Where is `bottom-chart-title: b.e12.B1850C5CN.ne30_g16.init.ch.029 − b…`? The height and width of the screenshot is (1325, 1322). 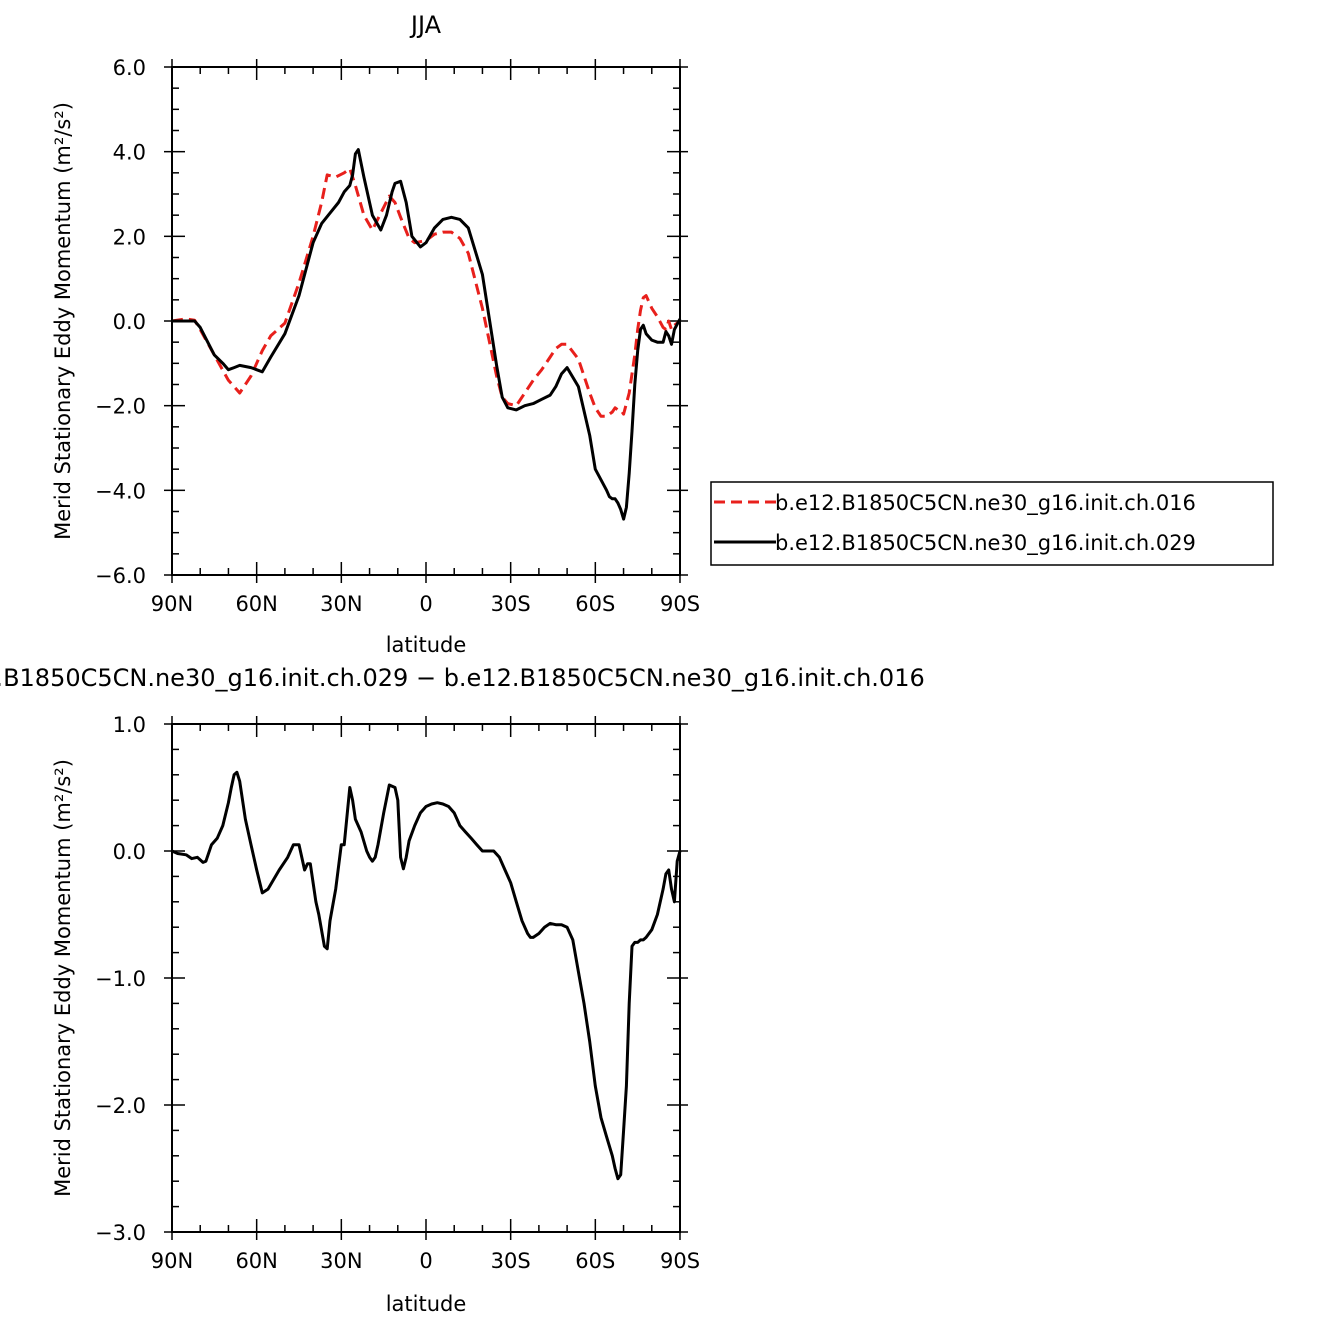
bottom-chart-title: b.e12.B1850C5CN.ne30_g16.init.ch.029 − b… is located at coordinates (462, 678).